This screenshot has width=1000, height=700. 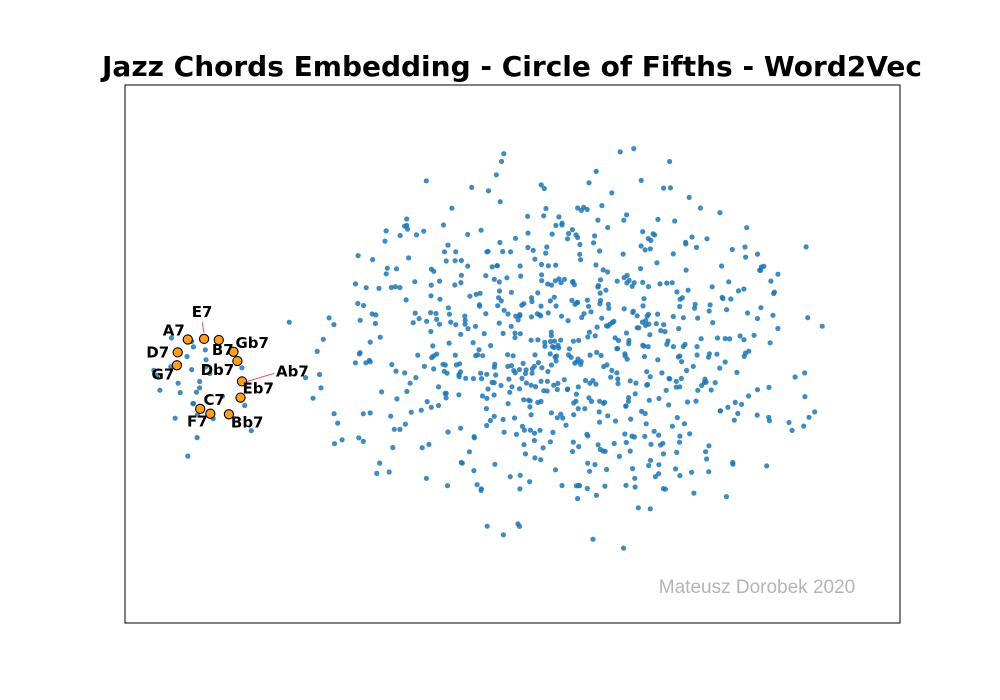 What do you see at coordinates (174, 331) in the screenshot?
I see `chord-label: A7` at bounding box center [174, 331].